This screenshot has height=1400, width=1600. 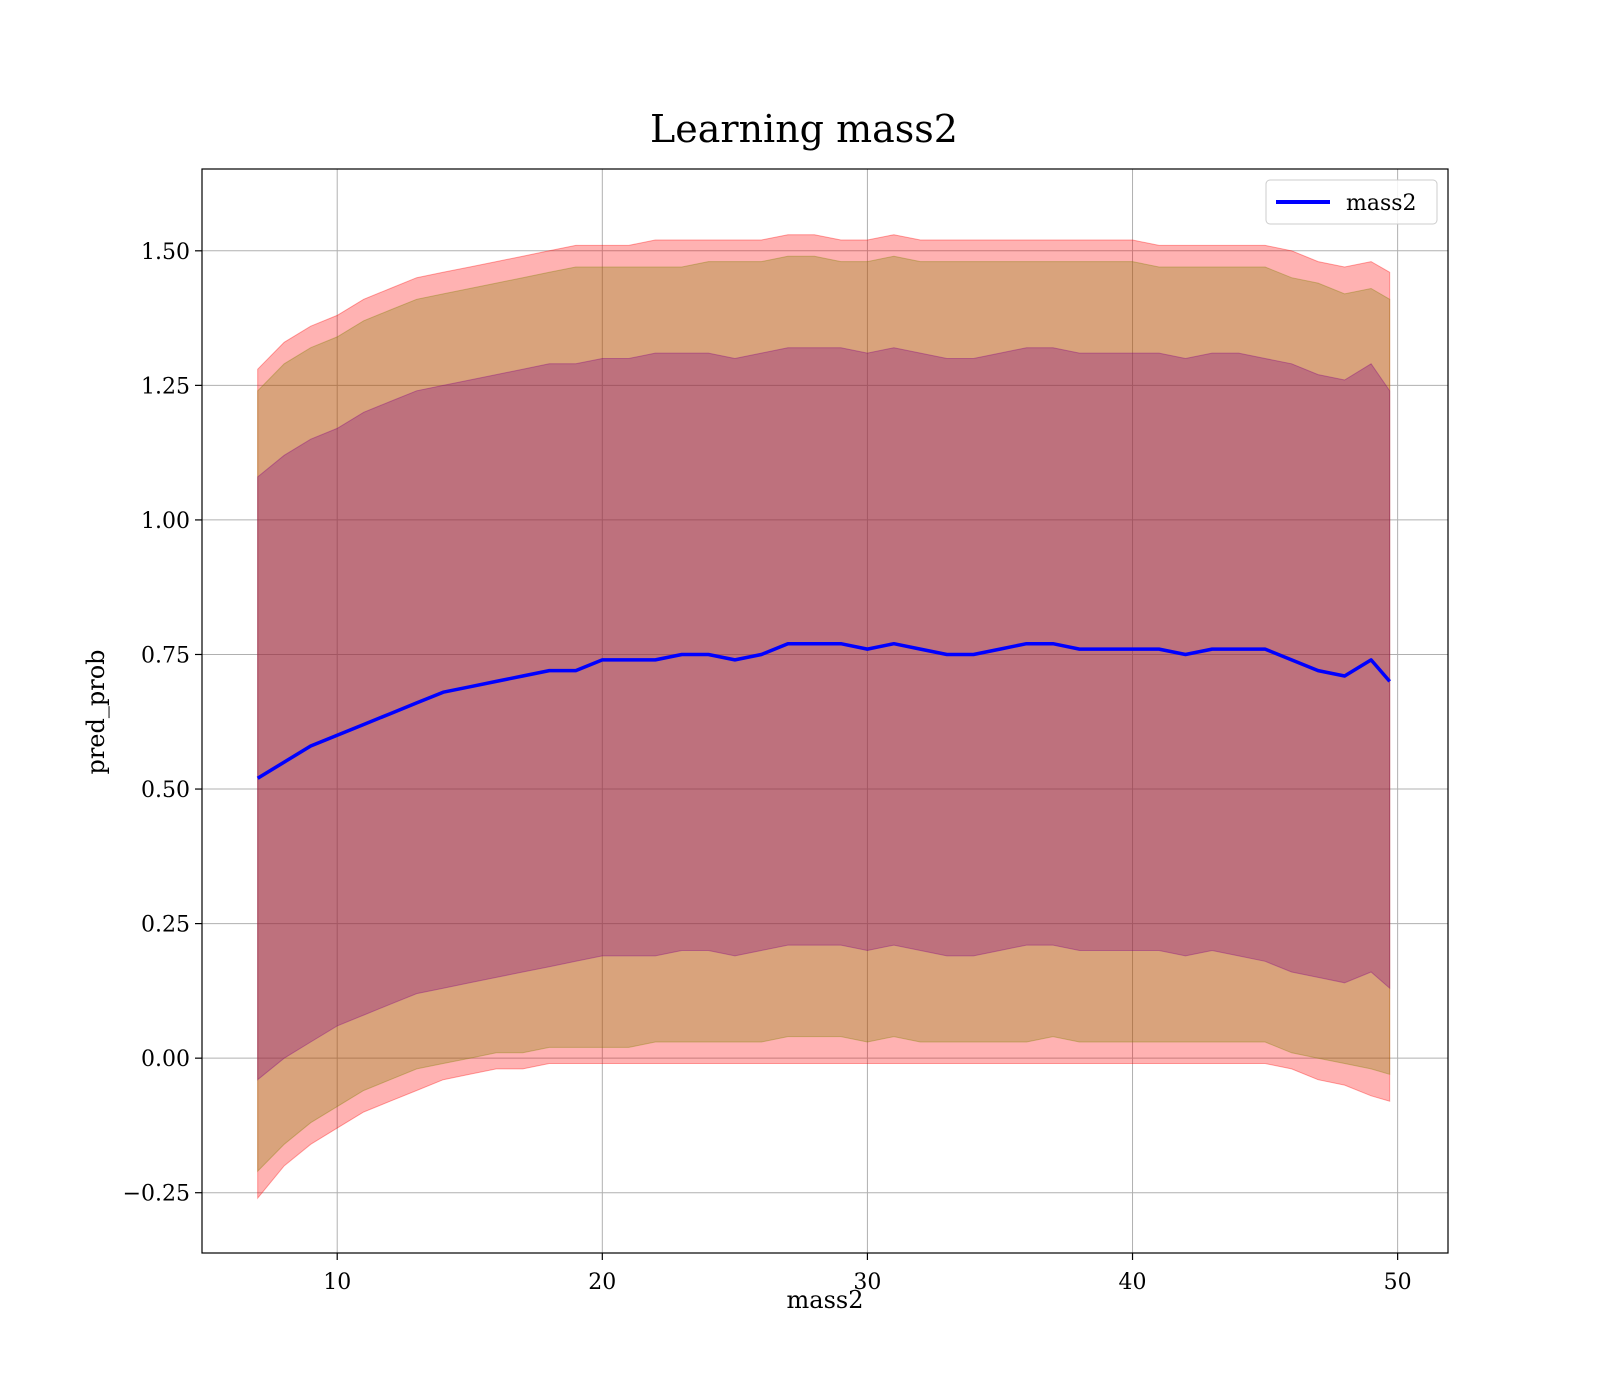 What do you see at coordinates (337, 1282) in the screenshot?
I see `x-tick-label: 10` at bounding box center [337, 1282].